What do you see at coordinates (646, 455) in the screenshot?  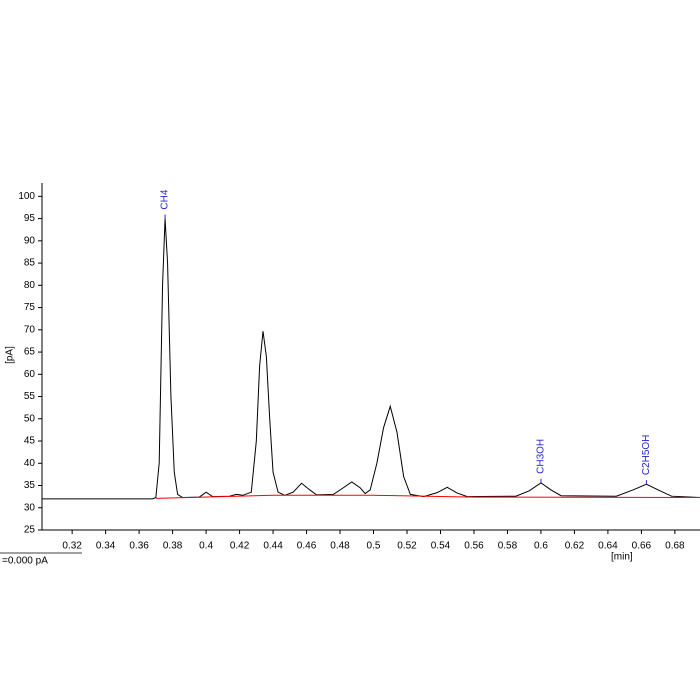 I see `peak-label: C2H5OH` at bounding box center [646, 455].